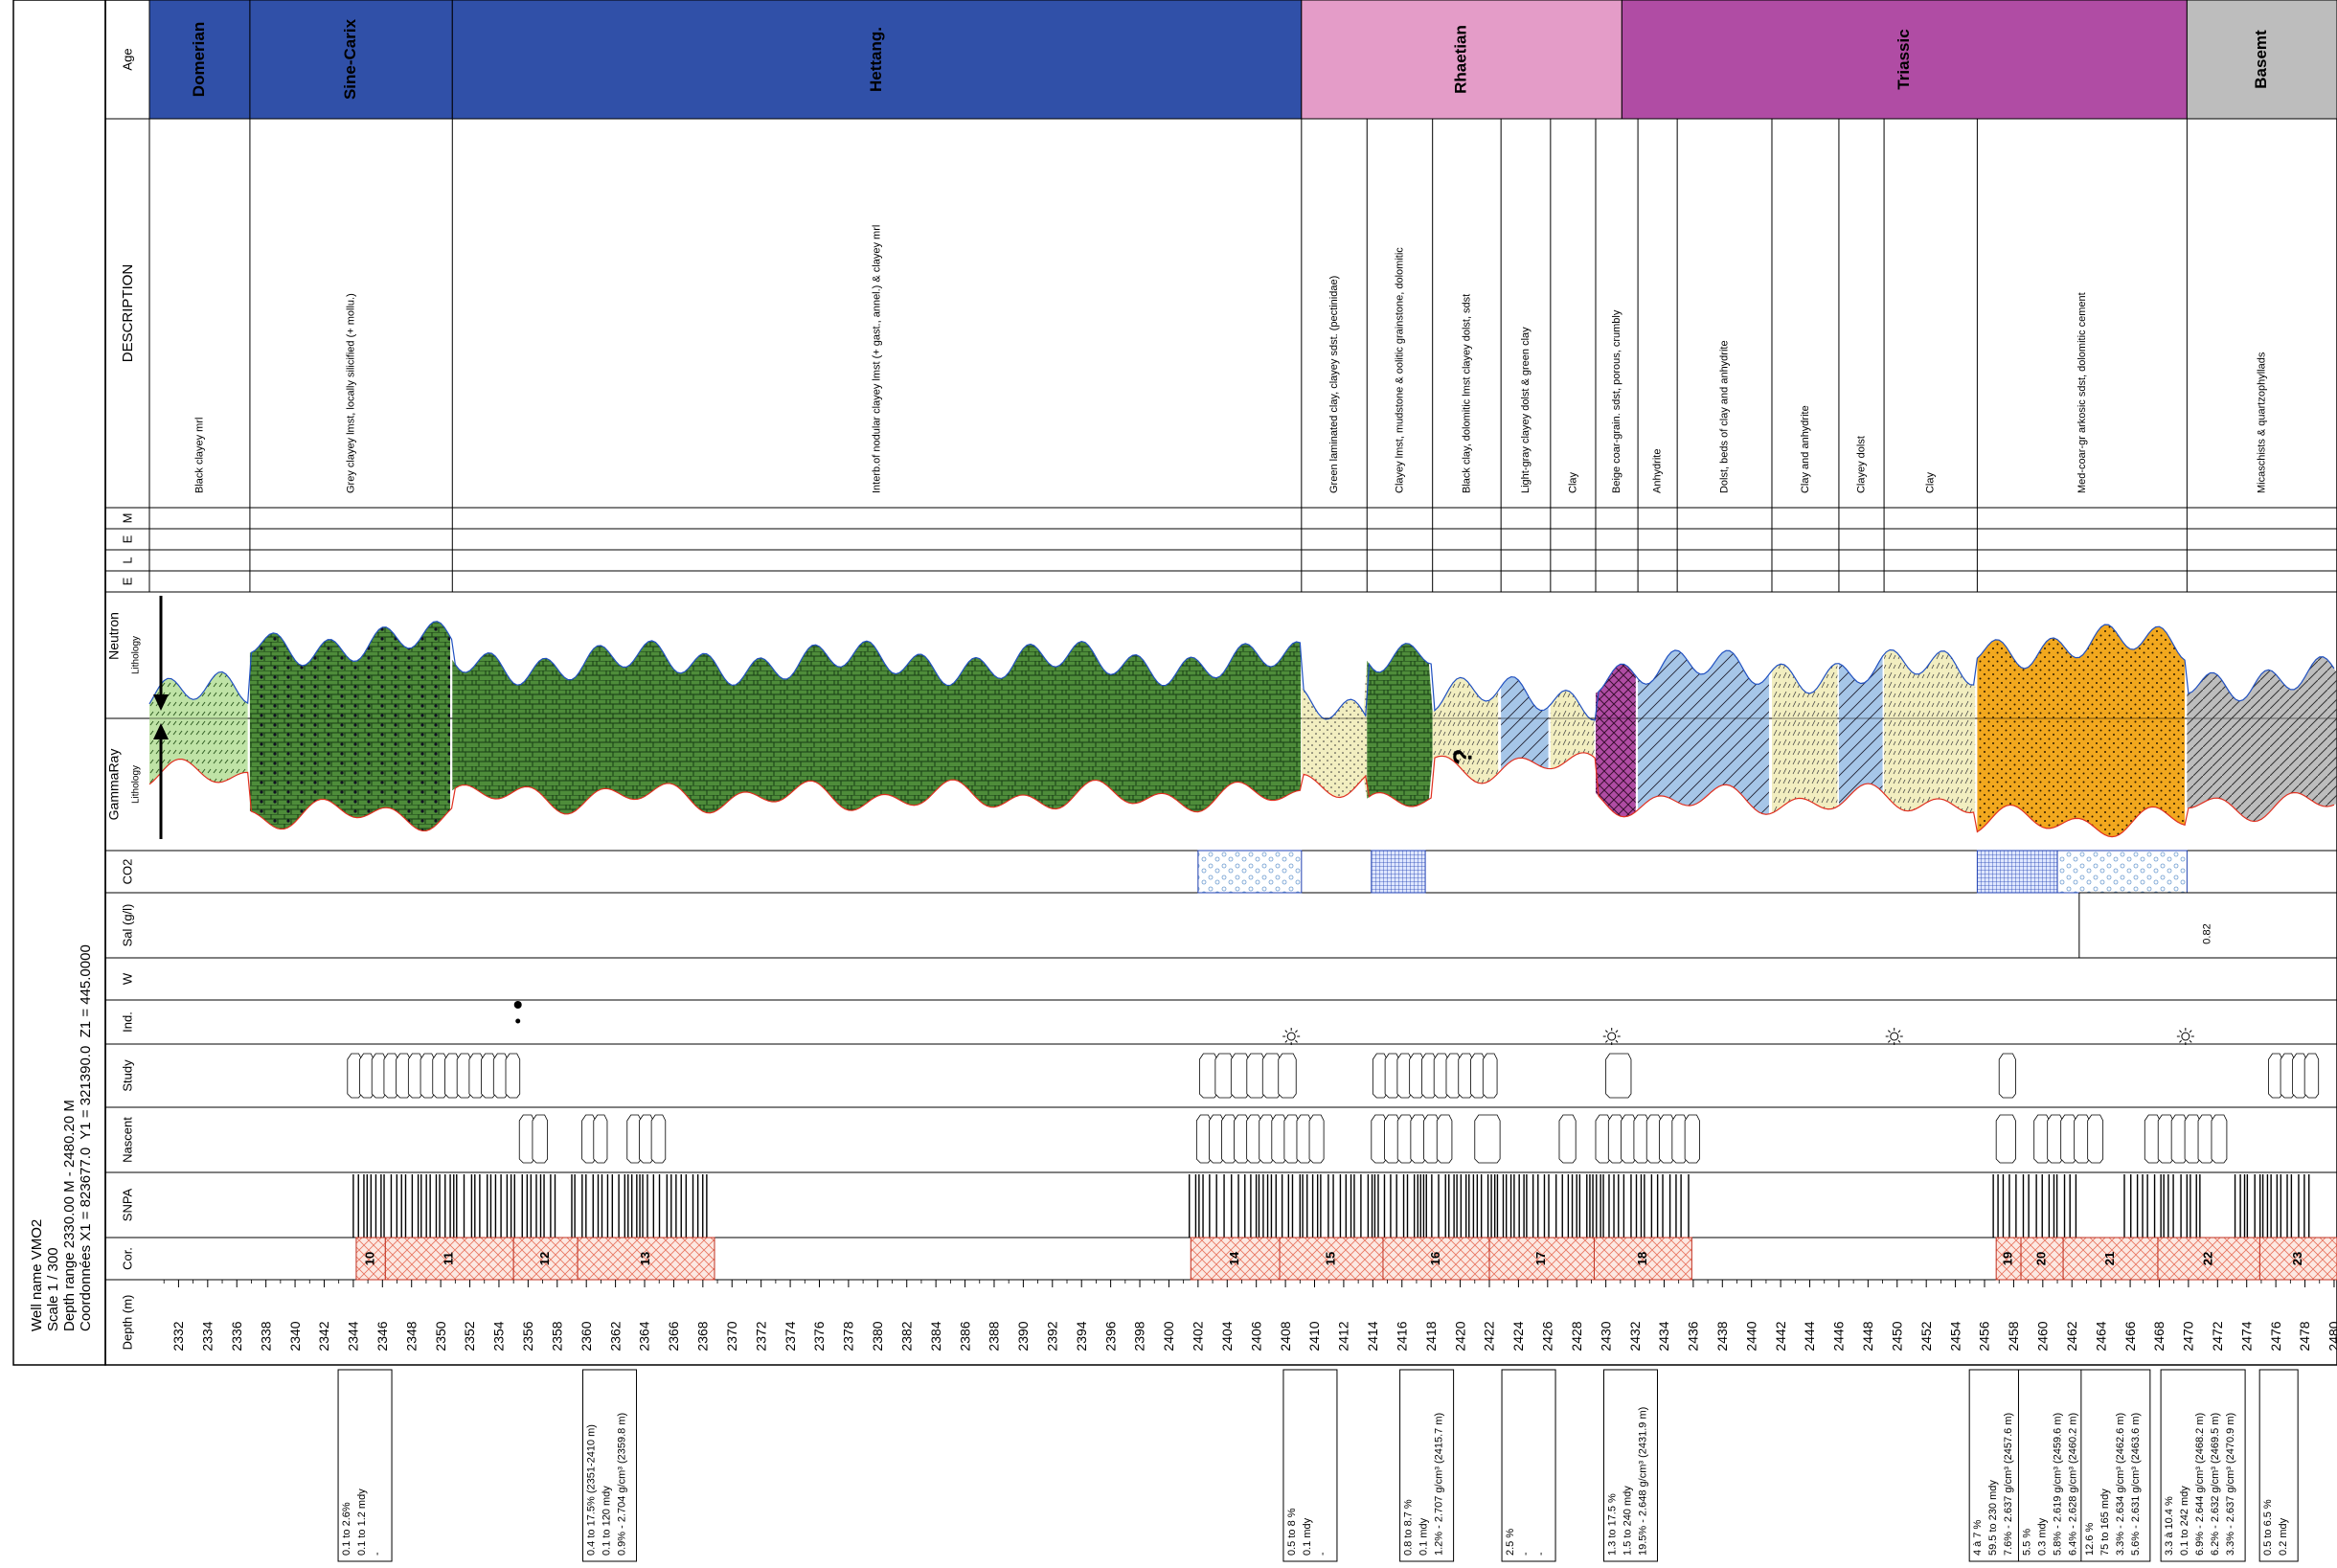 The width and height of the screenshot is (2337, 1568). What do you see at coordinates (127, 1022) in the screenshot?
I see `track-label-ind: Ind.` at bounding box center [127, 1022].